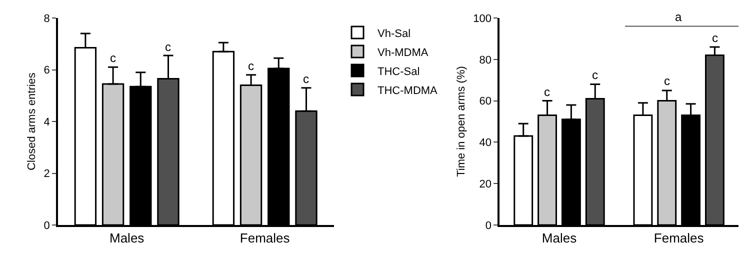 This screenshot has height=280, width=756. What do you see at coordinates (482, 18) in the screenshot?
I see `y-tick-label: 100` at bounding box center [482, 18].